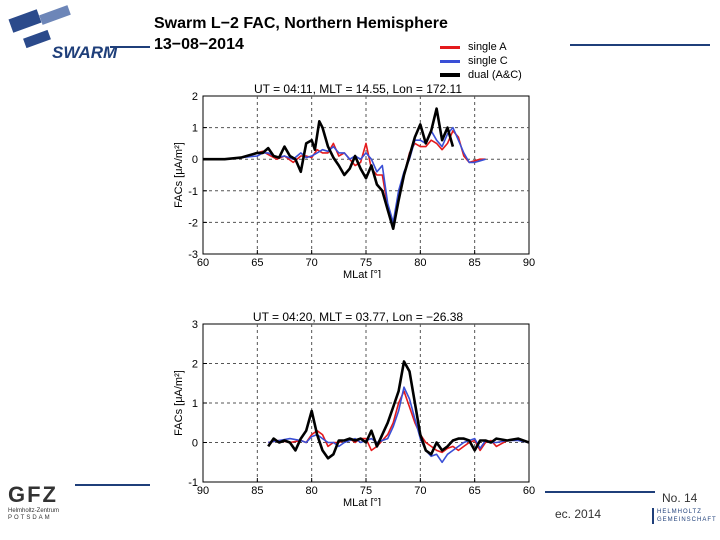 This screenshot has height=540, width=720. I want to click on gfz-logo-subtitle: Helmholtz-Zentrum, so click(34, 511).